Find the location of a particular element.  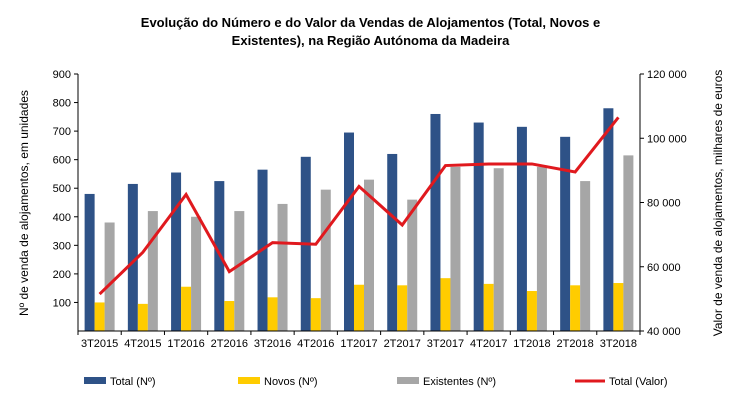

legend-label-2: Existentes (Nº) is located at coordinates (459, 382).